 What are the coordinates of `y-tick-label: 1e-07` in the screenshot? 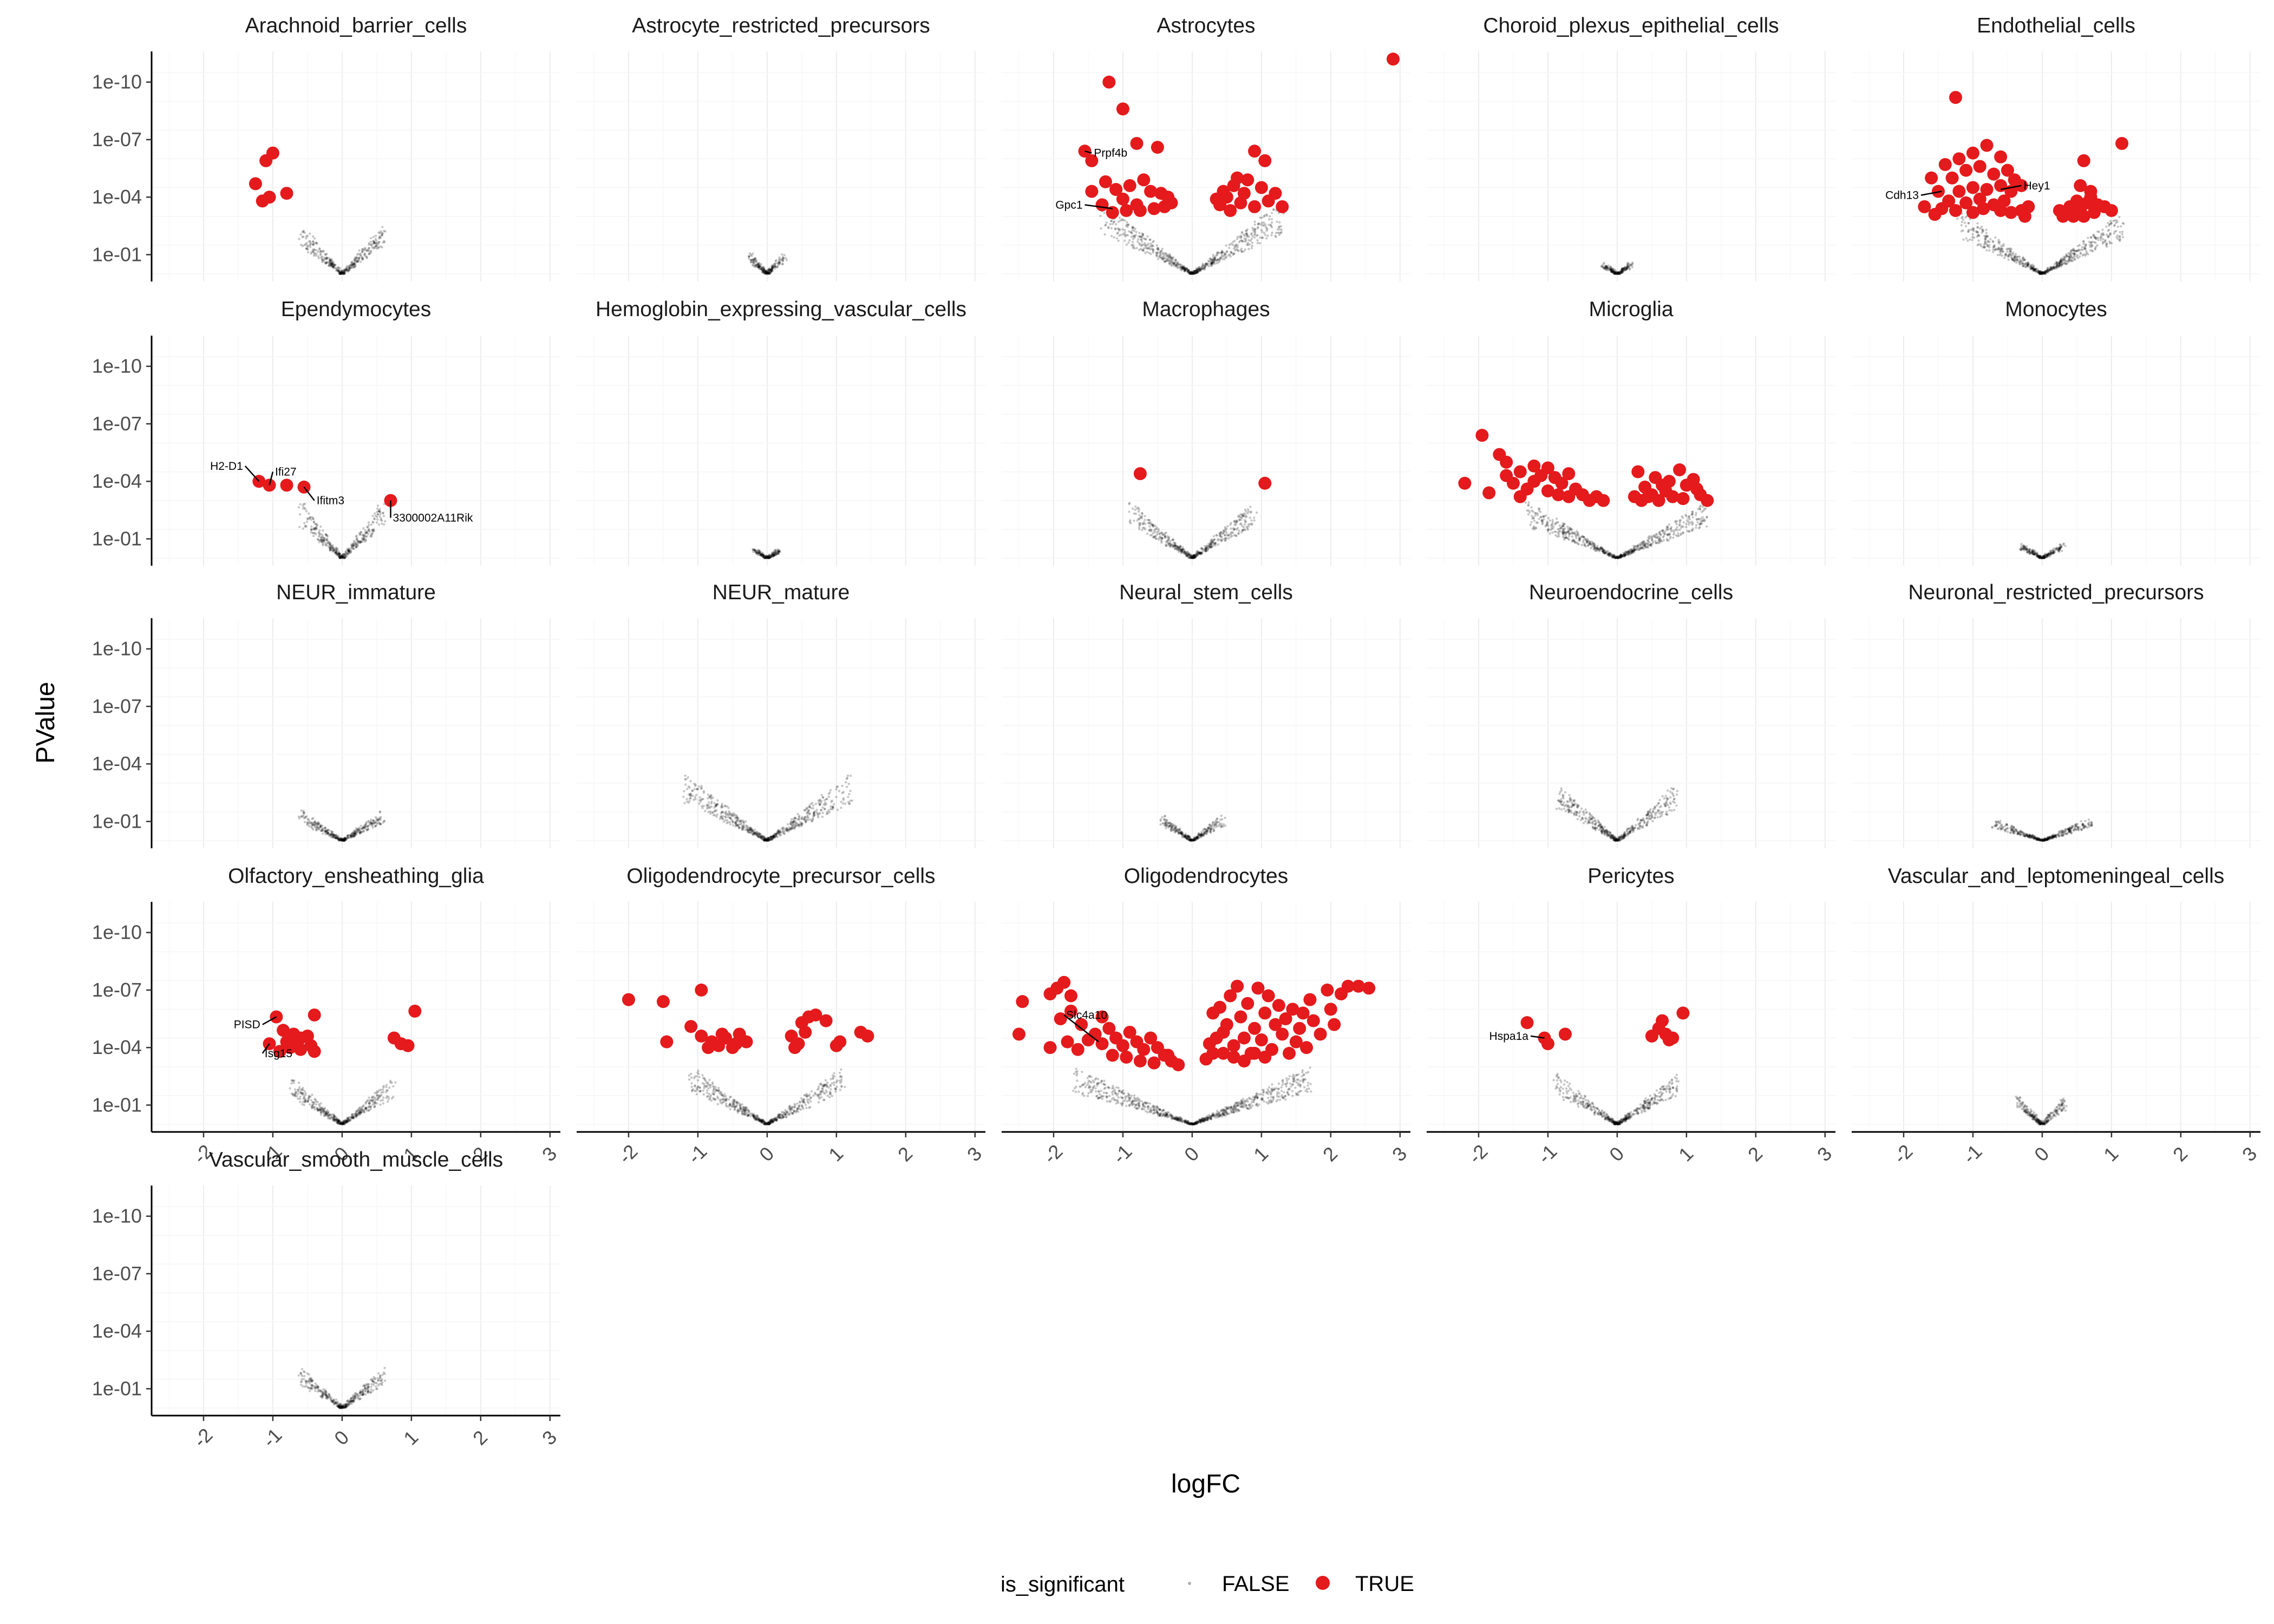 It's located at (117, 139).